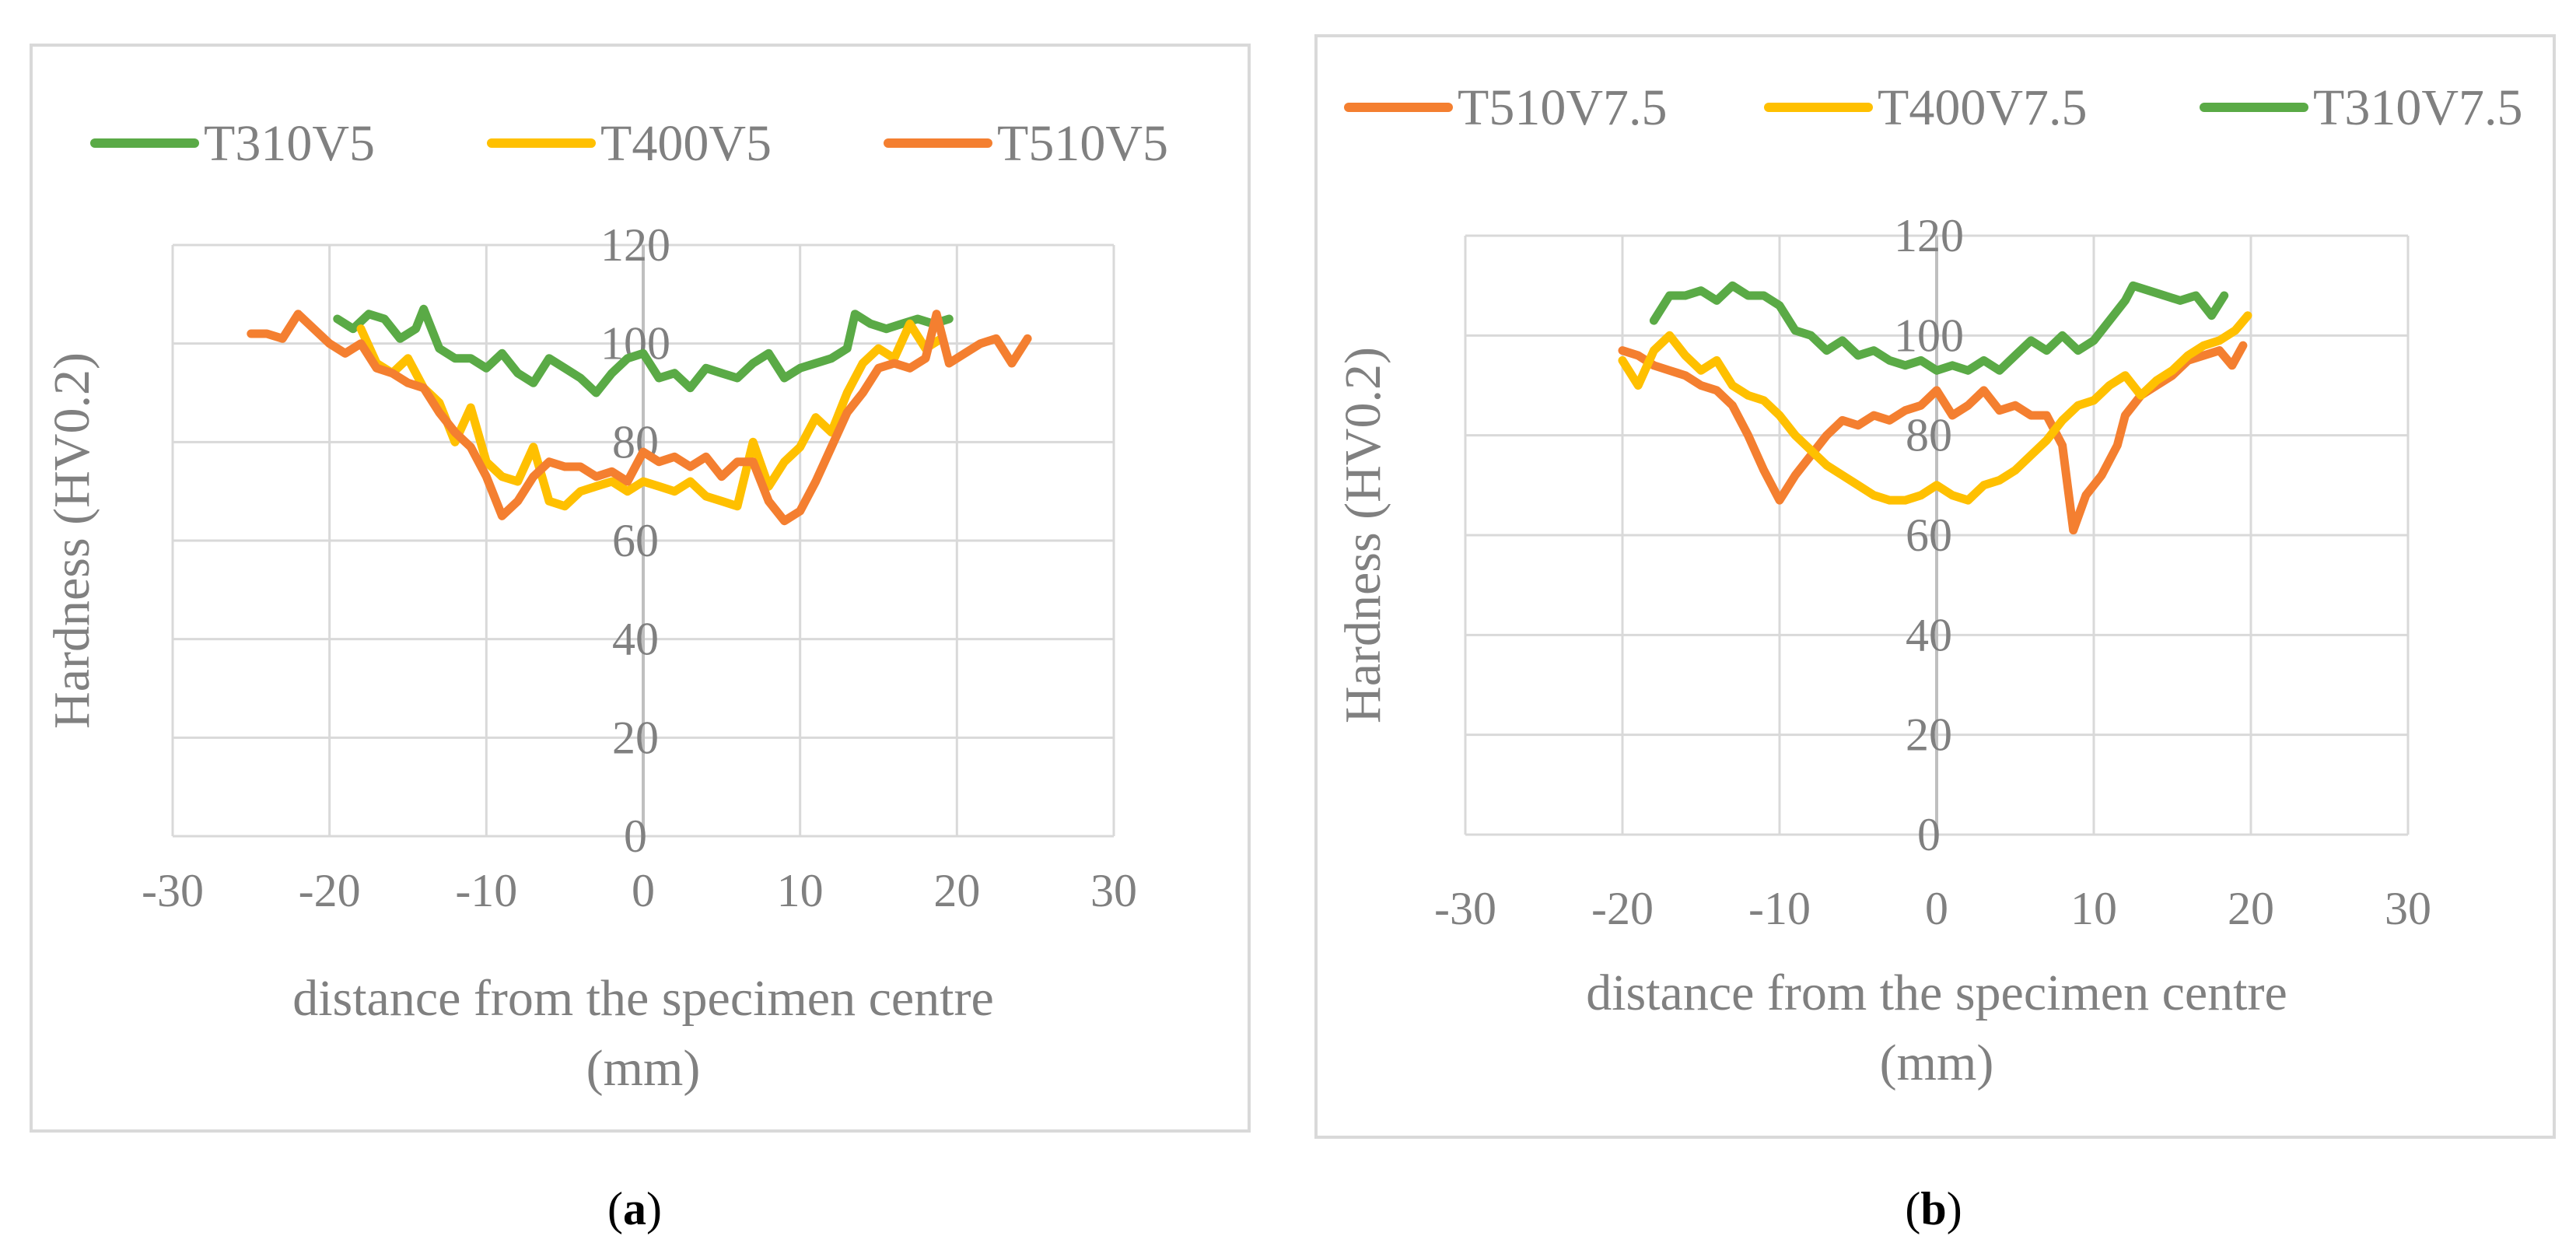 Image resolution: width=2576 pixels, height=1257 pixels. Describe the element at coordinates (801, 891) in the screenshot. I see `chart-a-xtick-label: 10` at that location.